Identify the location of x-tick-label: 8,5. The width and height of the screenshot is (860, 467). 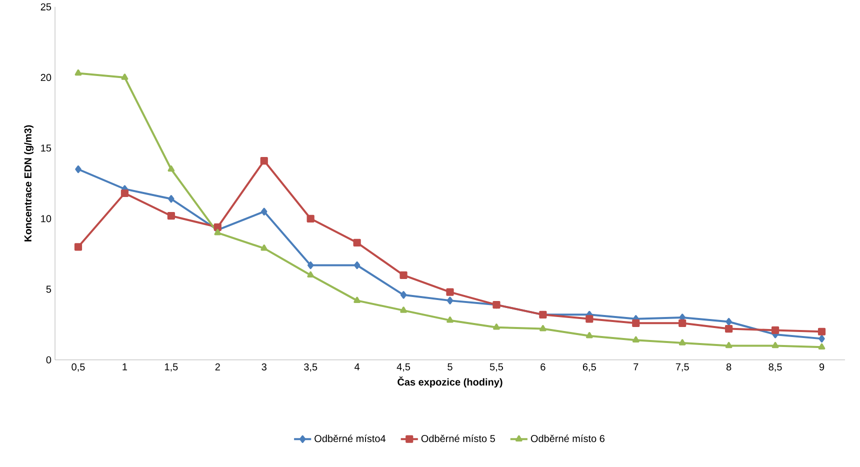
(775, 367).